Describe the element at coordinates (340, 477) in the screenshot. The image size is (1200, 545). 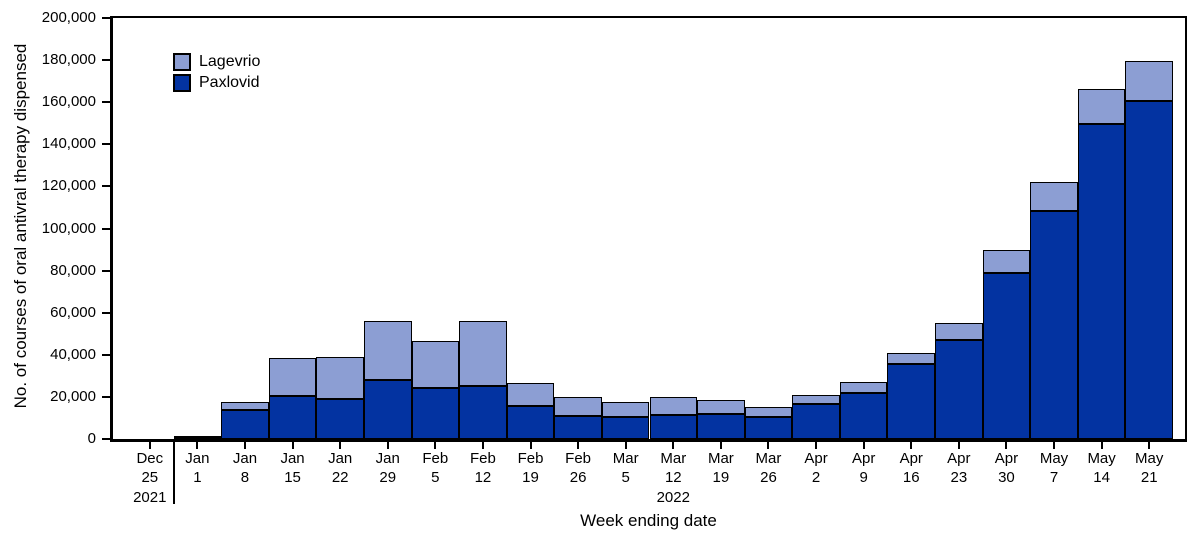
I see `x-tick-label-day: 22` at that location.